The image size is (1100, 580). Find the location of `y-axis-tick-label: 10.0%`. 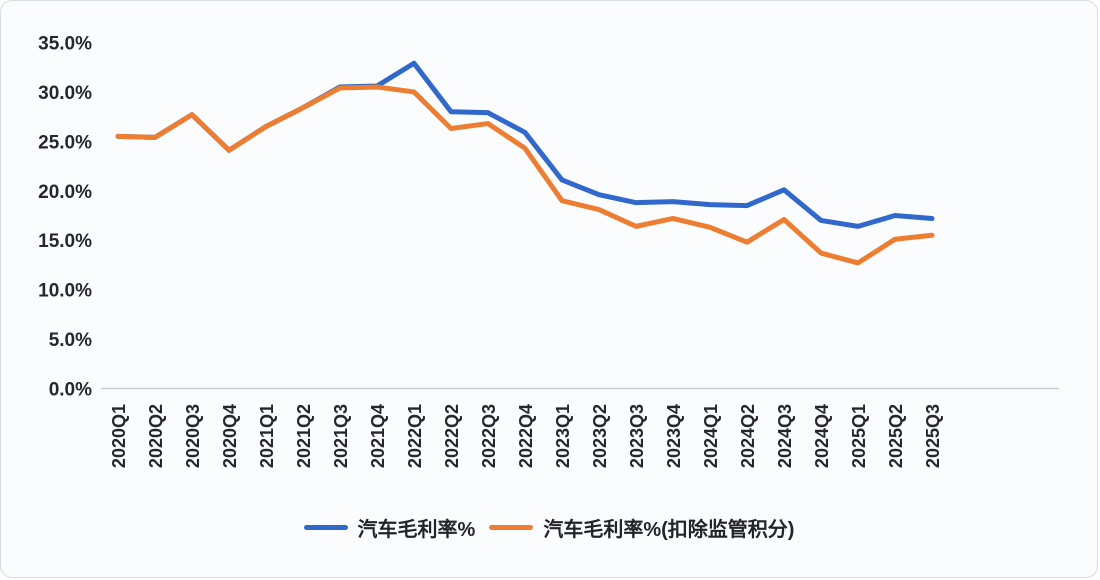

y-axis-tick-label: 10.0% is located at coordinates (65, 291).